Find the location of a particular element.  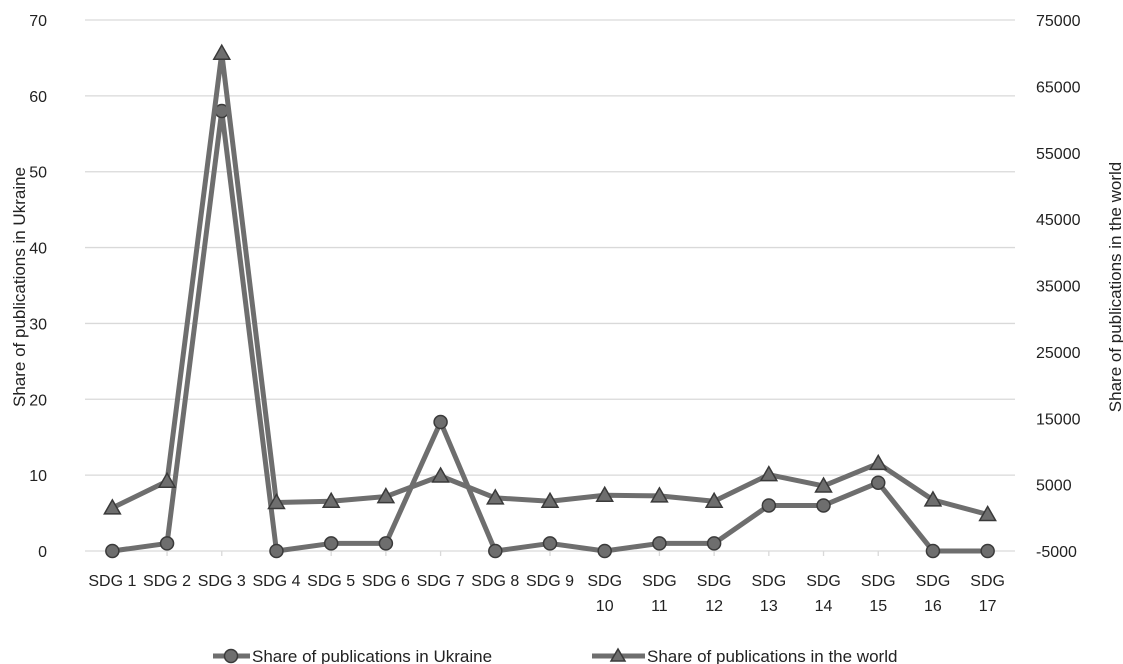

x-tick-label: 17 is located at coordinates (988, 606).